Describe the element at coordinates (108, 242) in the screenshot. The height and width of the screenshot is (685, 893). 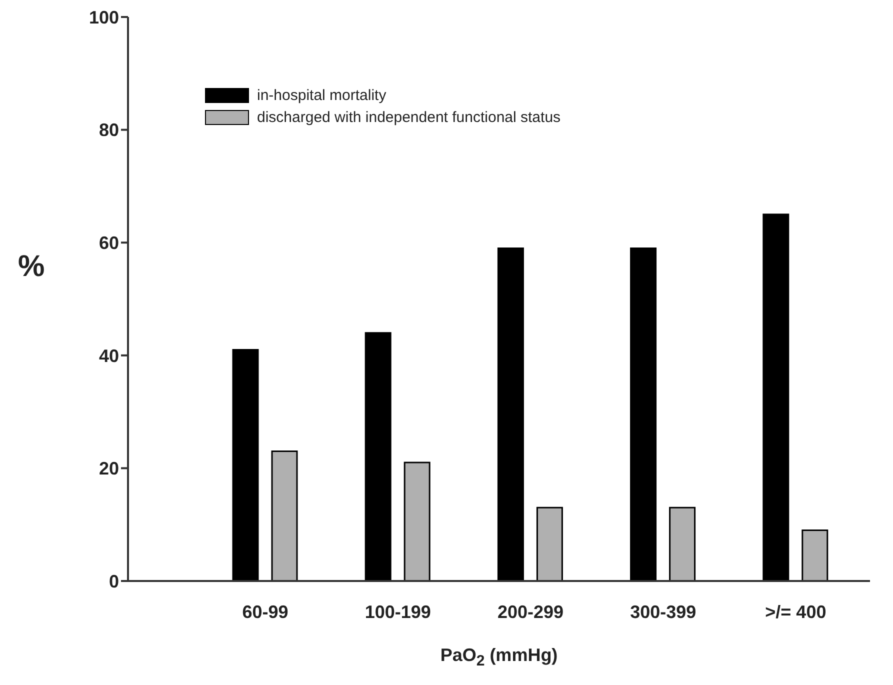
I see `y-tick-label: 60` at that location.